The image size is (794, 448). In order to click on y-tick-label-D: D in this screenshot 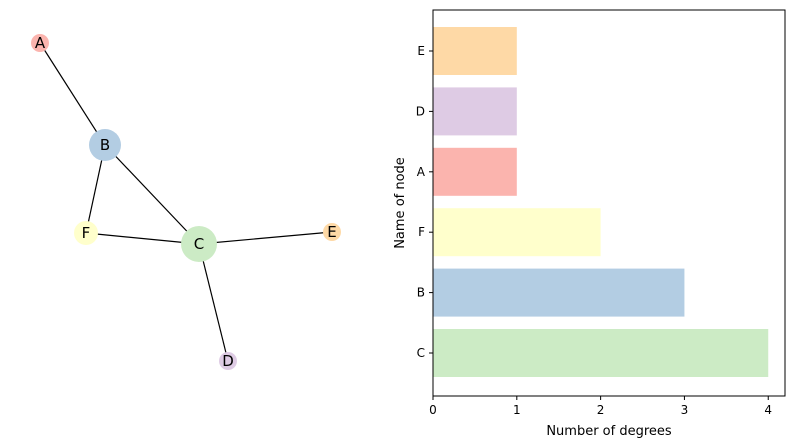, I will do `click(420, 111)`.